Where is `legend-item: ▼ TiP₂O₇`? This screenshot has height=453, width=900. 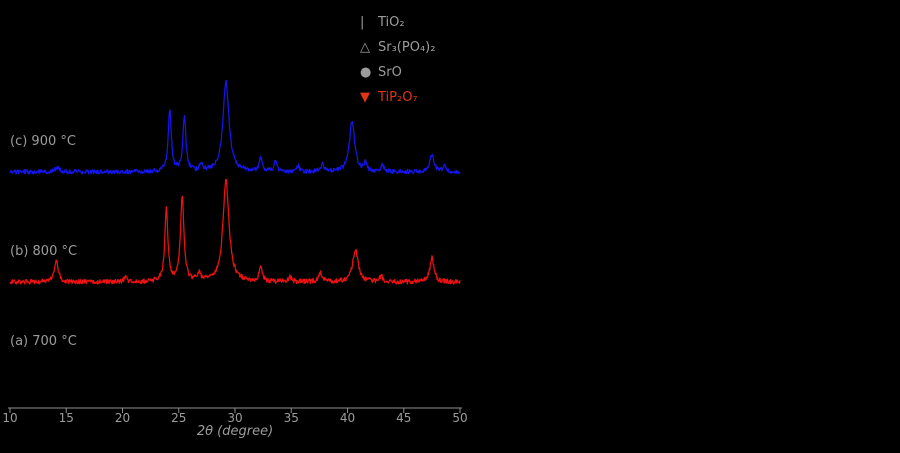
legend-item: ▼ TiP₂O₇ is located at coordinates (397, 97).